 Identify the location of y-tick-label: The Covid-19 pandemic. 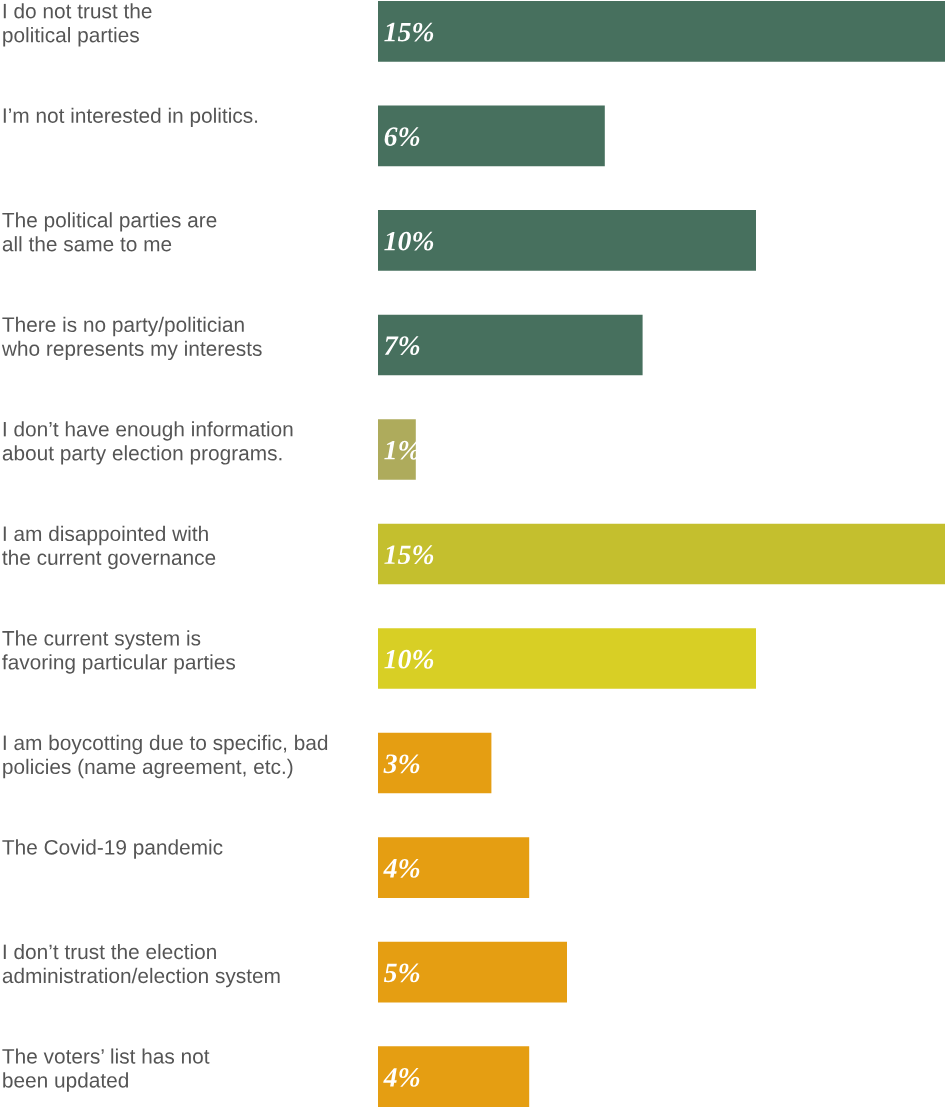
(112, 849).